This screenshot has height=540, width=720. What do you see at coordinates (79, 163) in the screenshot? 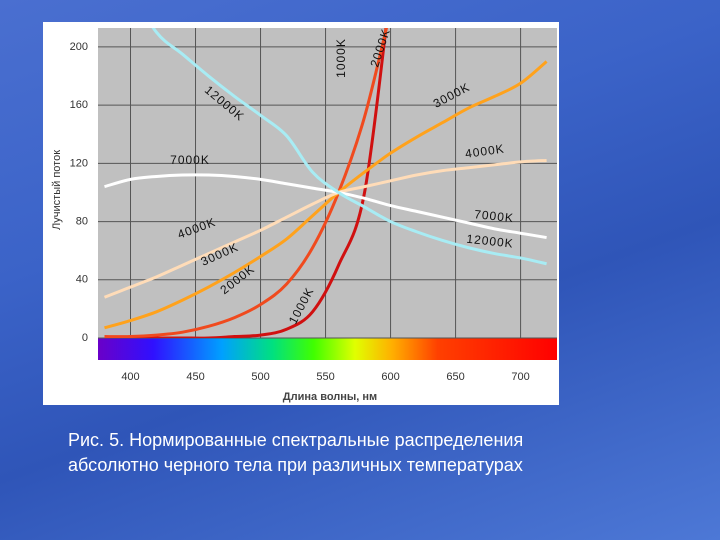
I see `y-tick-label: 120` at bounding box center [79, 163].